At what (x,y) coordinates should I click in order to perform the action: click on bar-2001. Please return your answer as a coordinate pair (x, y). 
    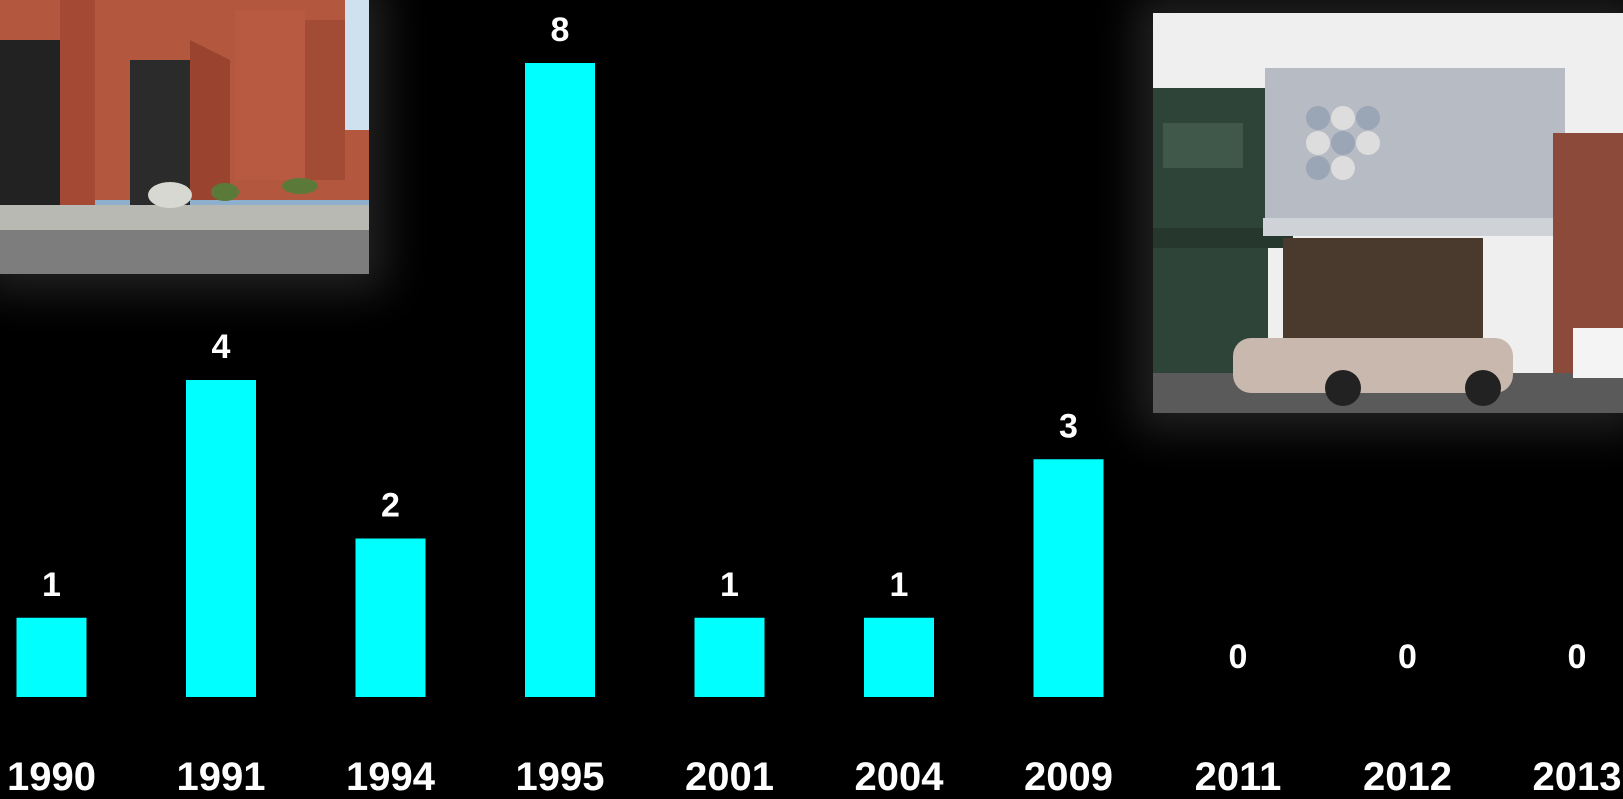
    Looking at the image, I should click on (729, 657).